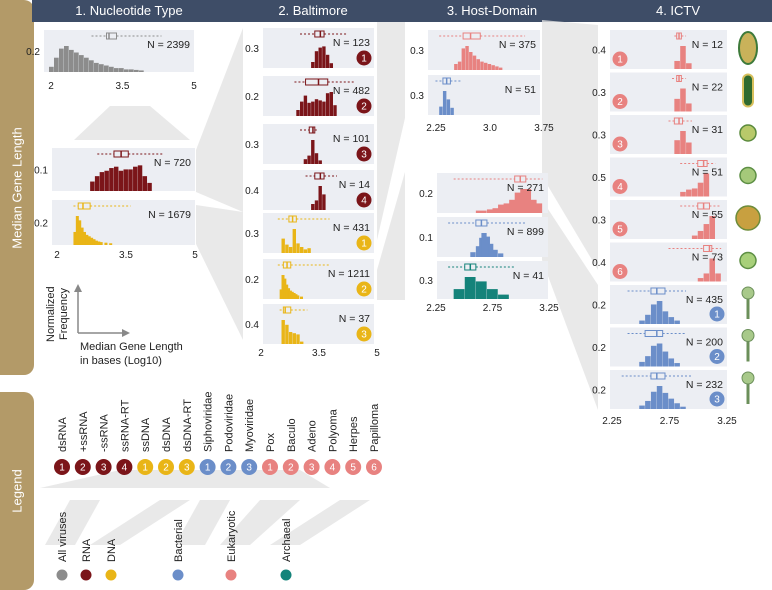 Image resolution: width=772 pixels, height=590 pixels. Describe the element at coordinates (417, 96) in the screenshot. I see `host-bac-top-ytick: 0.3` at that location.